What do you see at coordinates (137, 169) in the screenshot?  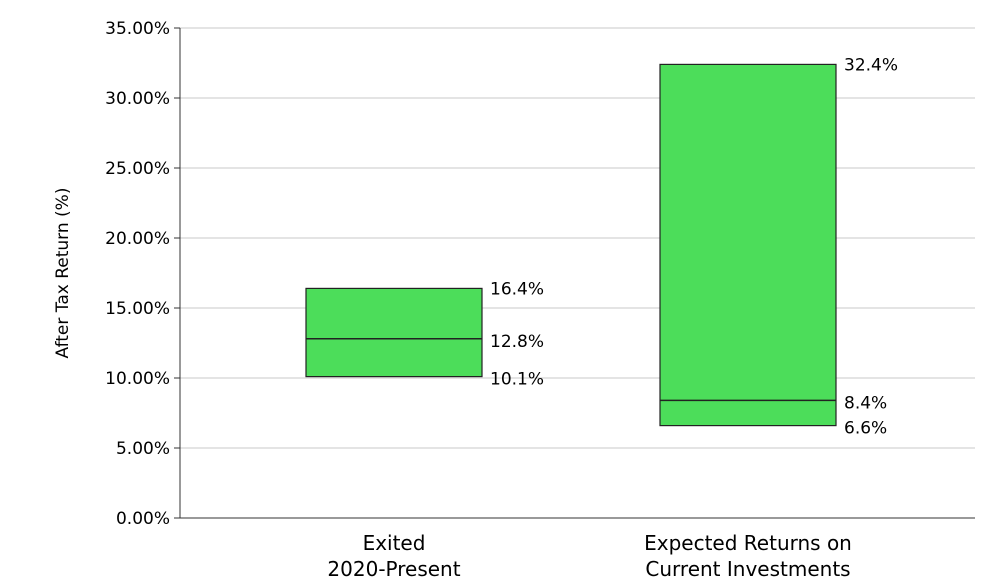 I see `y-tick-label: 25.00%` at bounding box center [137, 169].